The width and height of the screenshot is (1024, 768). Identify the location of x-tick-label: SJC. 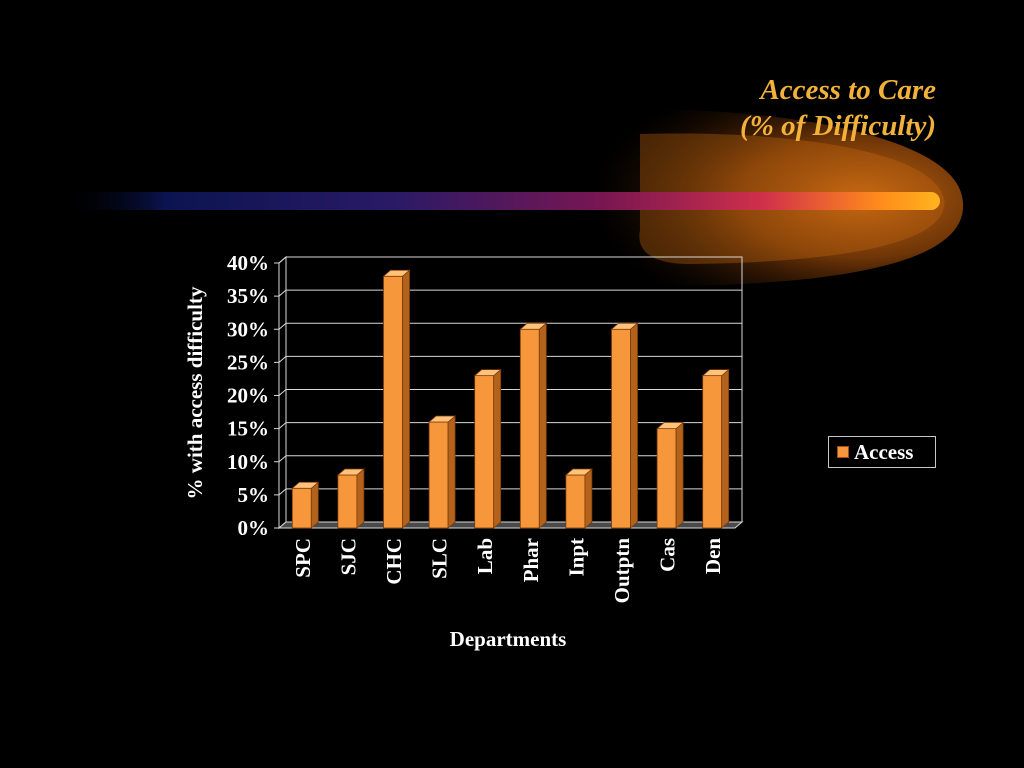
(348, 556).